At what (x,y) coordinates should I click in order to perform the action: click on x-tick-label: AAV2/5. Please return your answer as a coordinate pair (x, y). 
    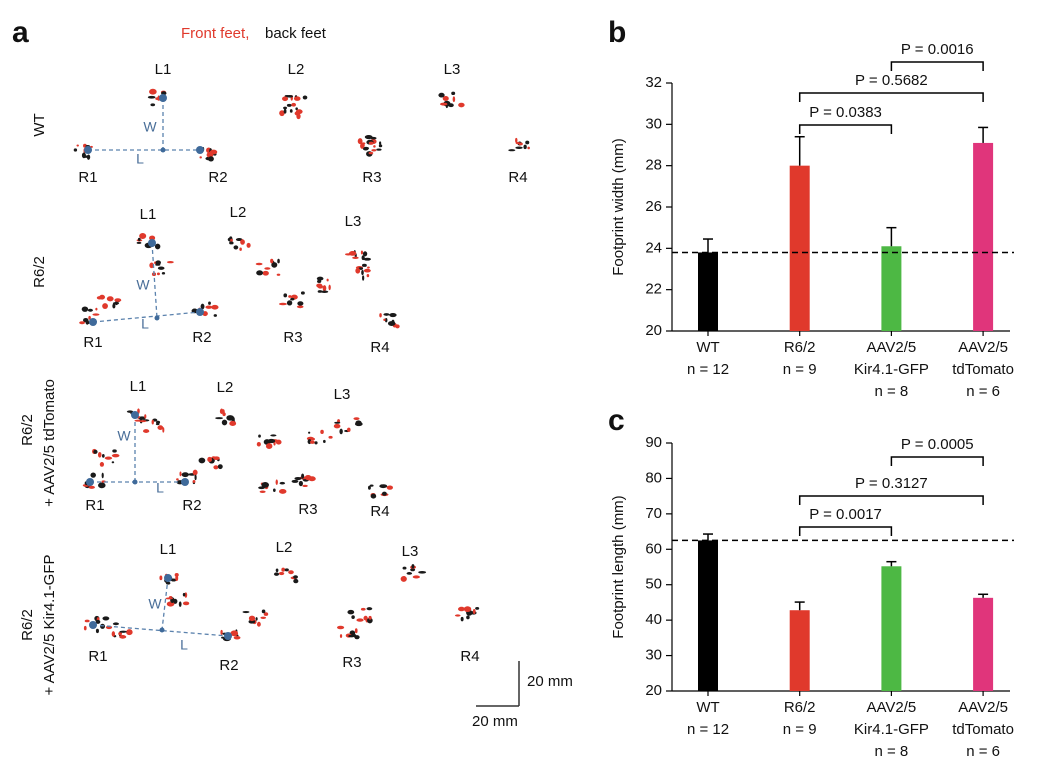
    Looking at the image, I should click on (983, 347).